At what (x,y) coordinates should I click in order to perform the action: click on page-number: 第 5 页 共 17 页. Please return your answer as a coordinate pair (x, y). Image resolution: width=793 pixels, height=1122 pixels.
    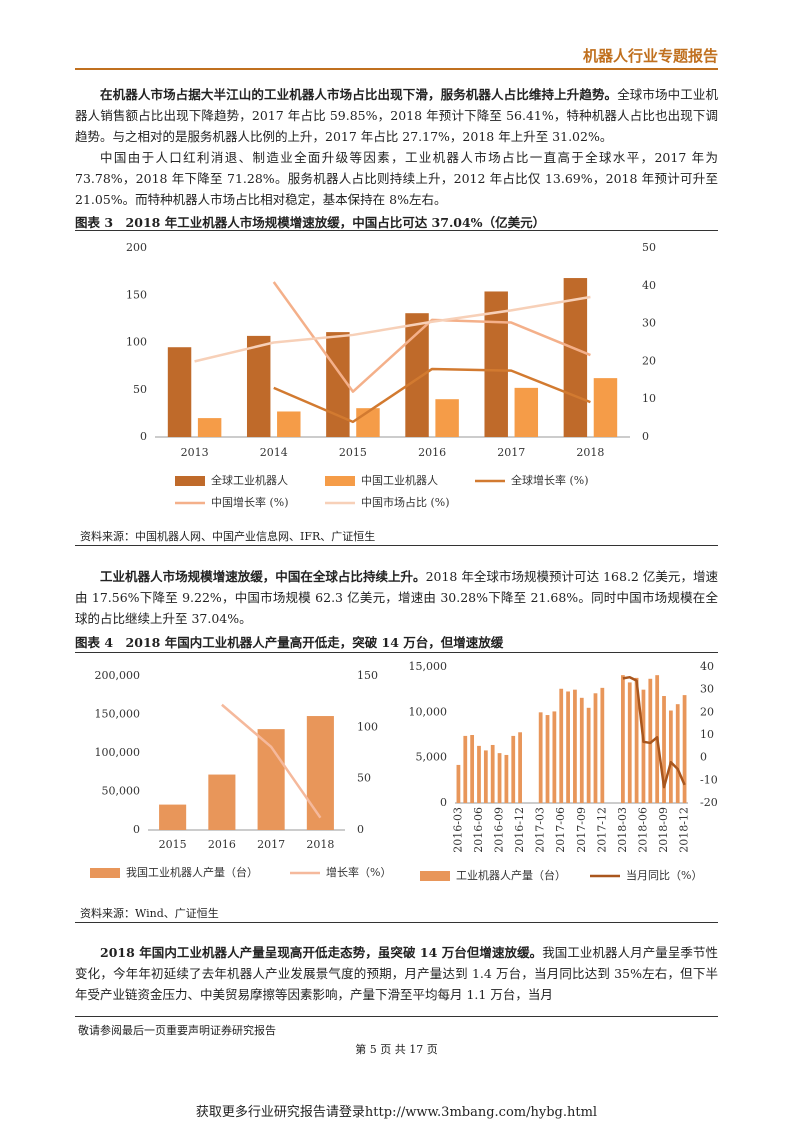
    Looking at the image, I should click on (396, 1049).